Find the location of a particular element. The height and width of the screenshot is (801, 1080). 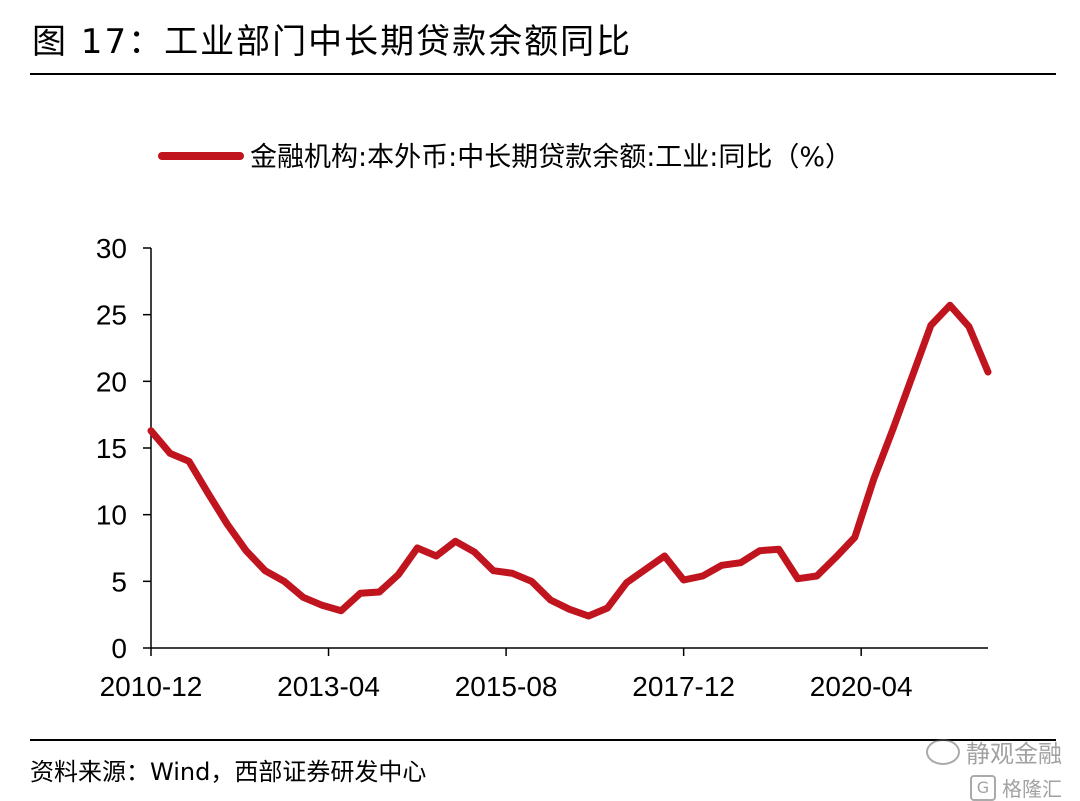

y-tick-label: 10 is located at coordinates (111, 515).